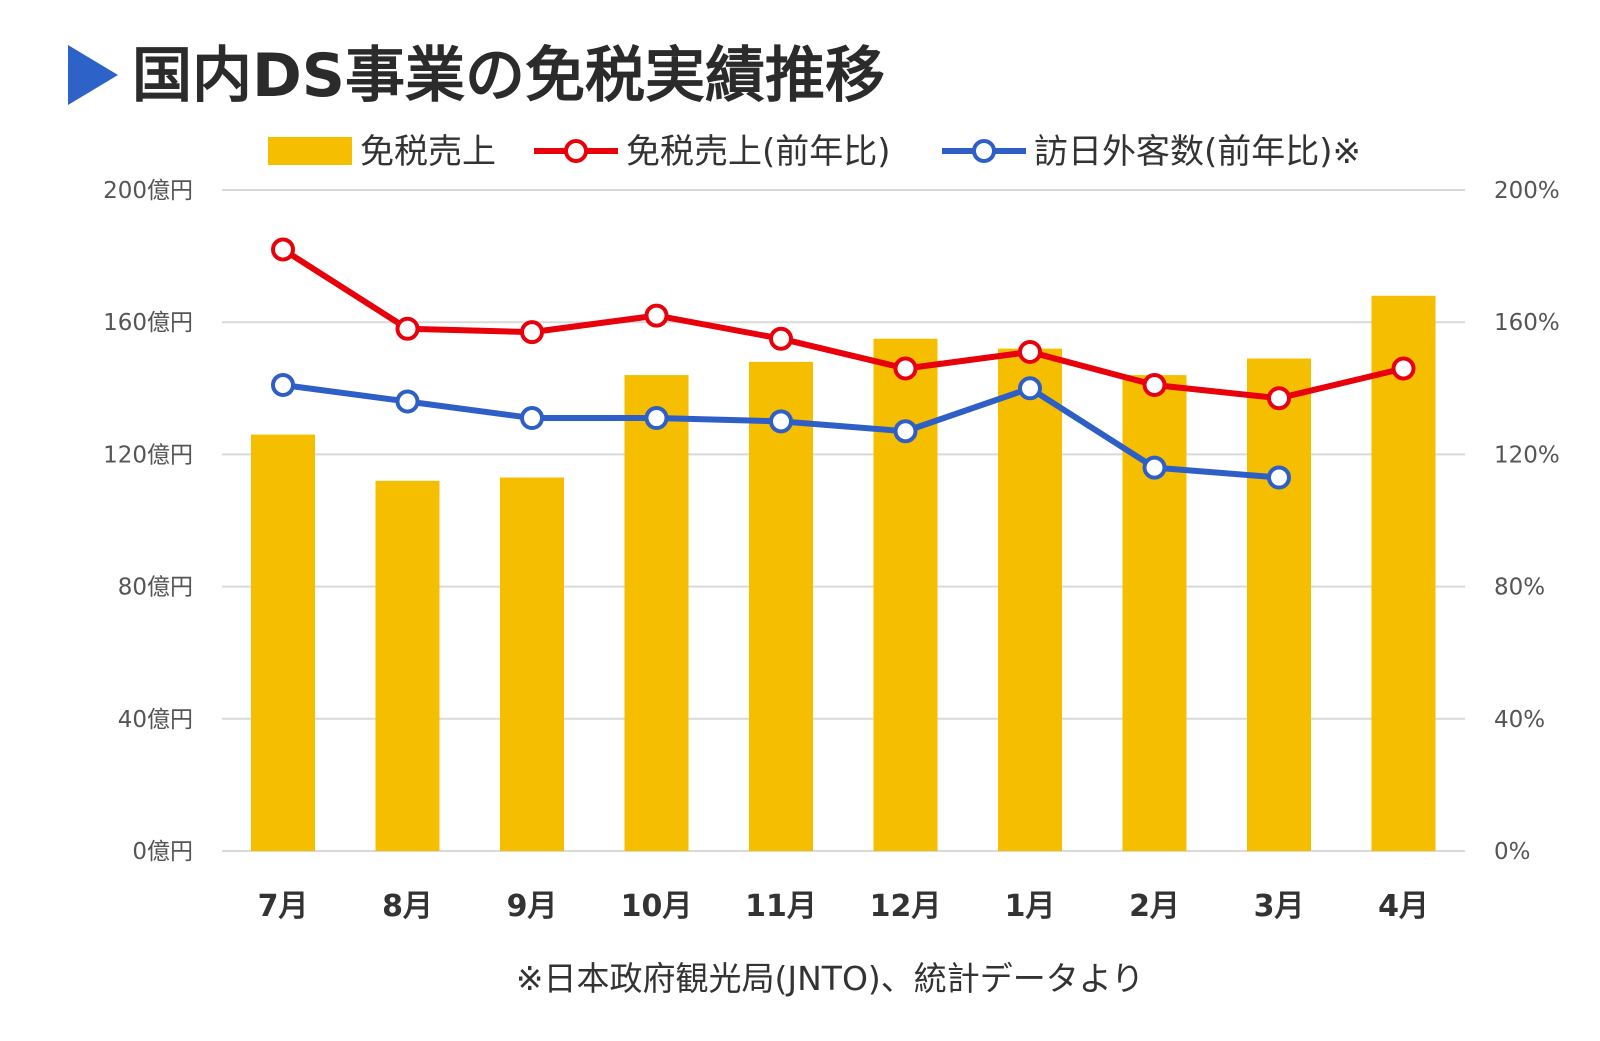  I want to click on category-label: 12月, so click(906, 906).